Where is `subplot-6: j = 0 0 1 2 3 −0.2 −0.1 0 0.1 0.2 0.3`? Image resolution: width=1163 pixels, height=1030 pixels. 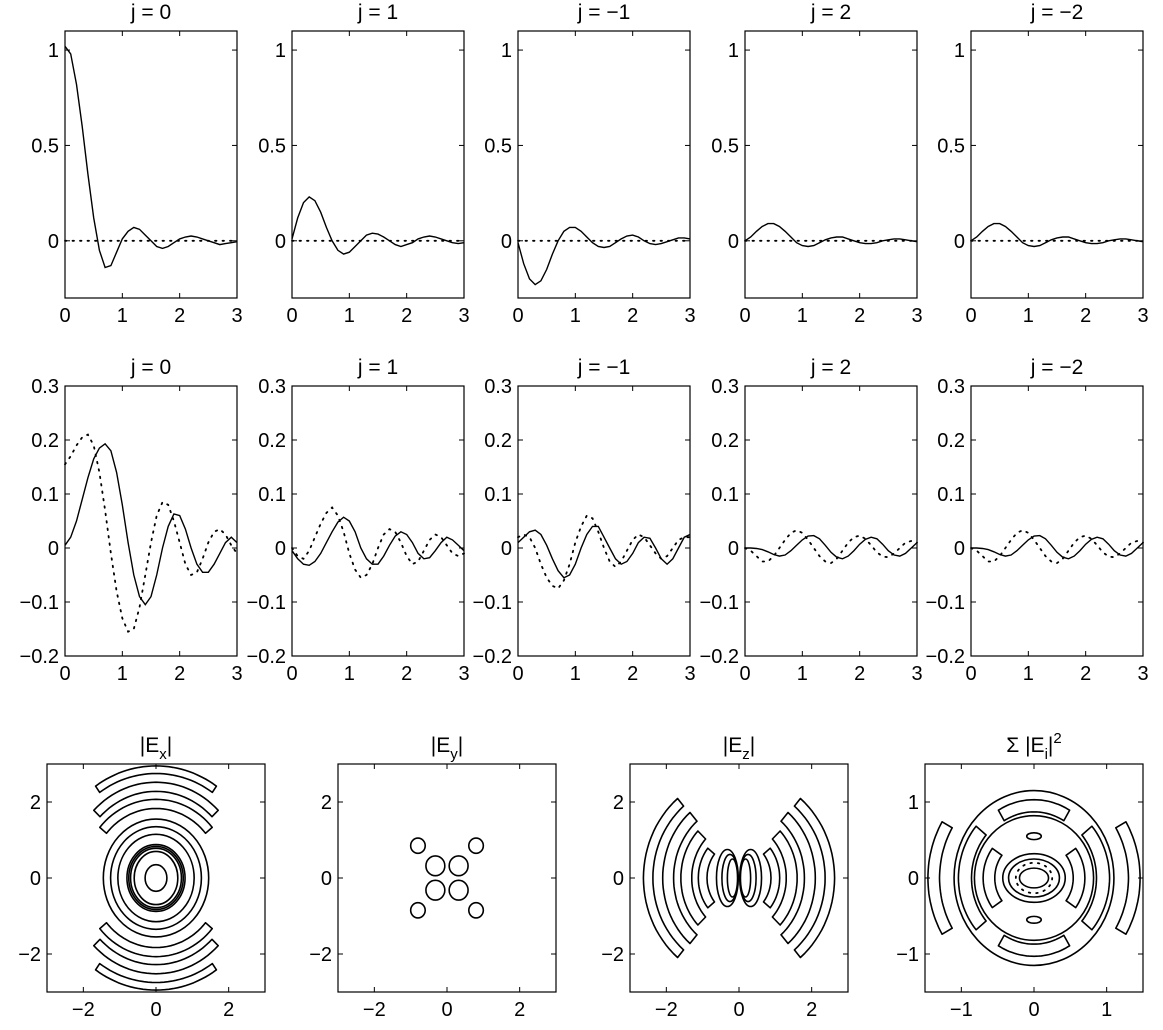 subplot-6: j = 0 0 1 2 3 −0.2 −0.1 0 0.1 0.2 0.3 is located at coordinates (131, 520).